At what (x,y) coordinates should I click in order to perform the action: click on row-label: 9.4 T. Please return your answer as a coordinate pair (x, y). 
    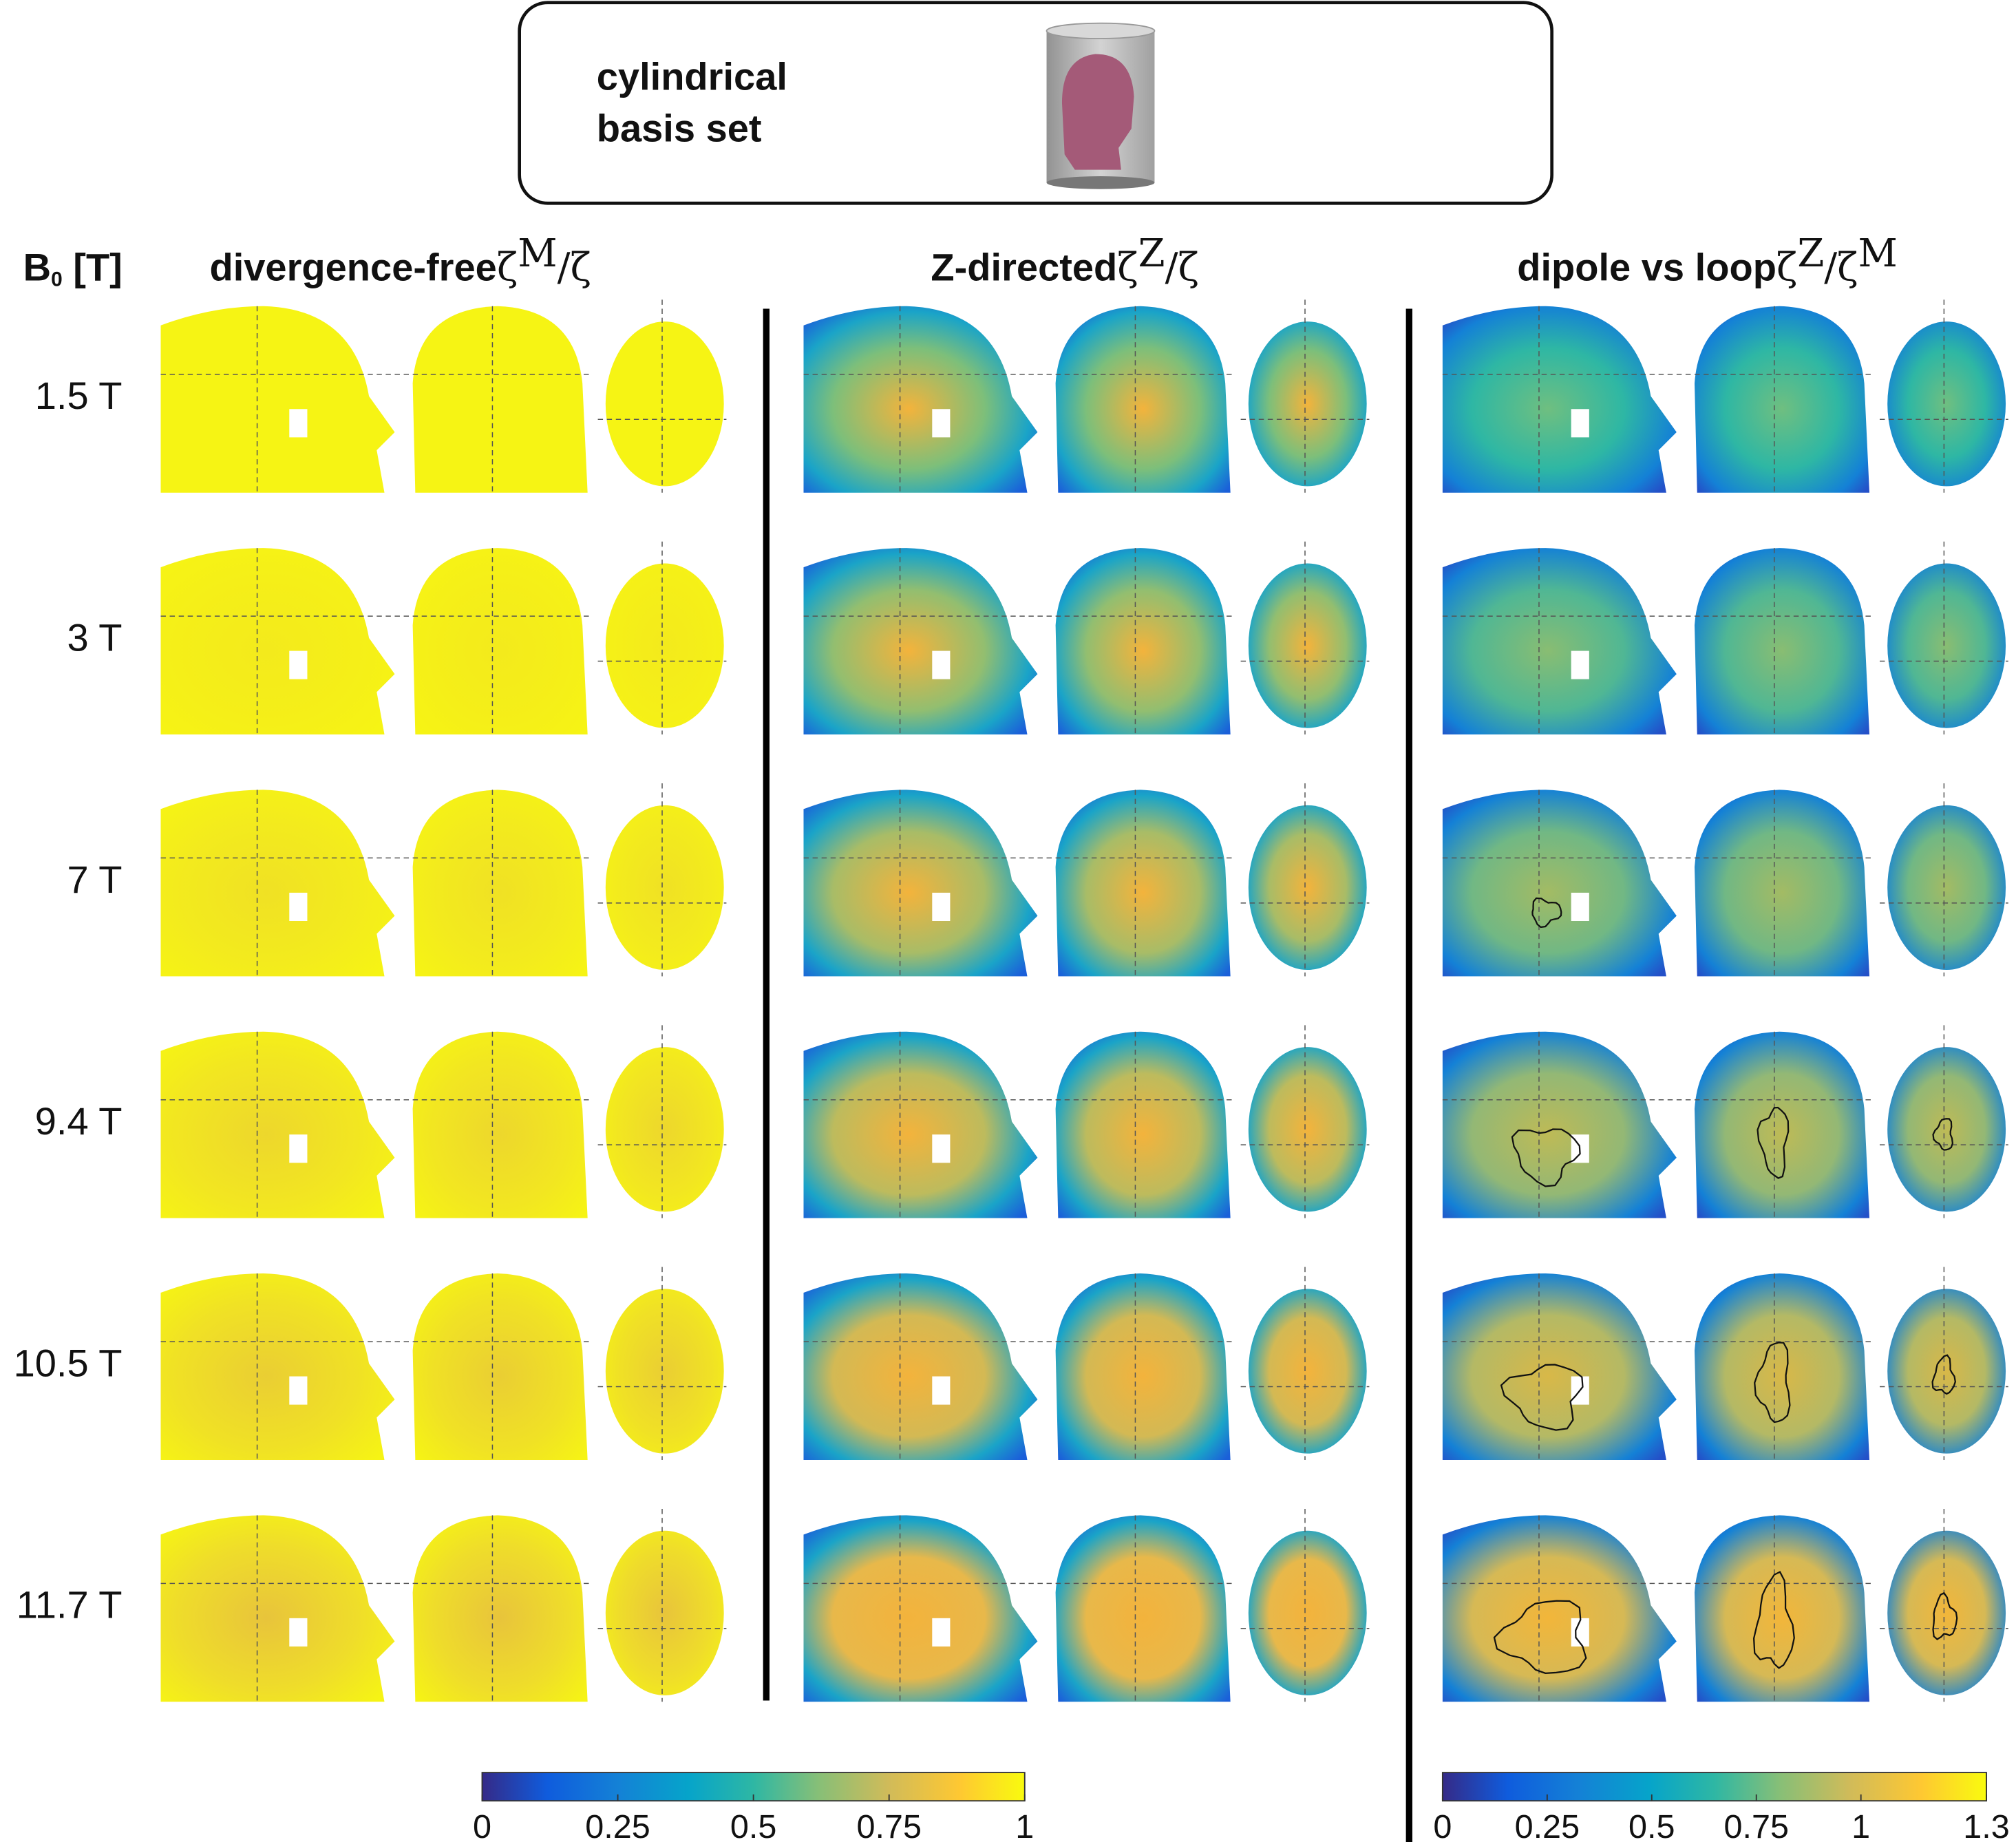
    Looking at the image, I should click on (79, 1121).